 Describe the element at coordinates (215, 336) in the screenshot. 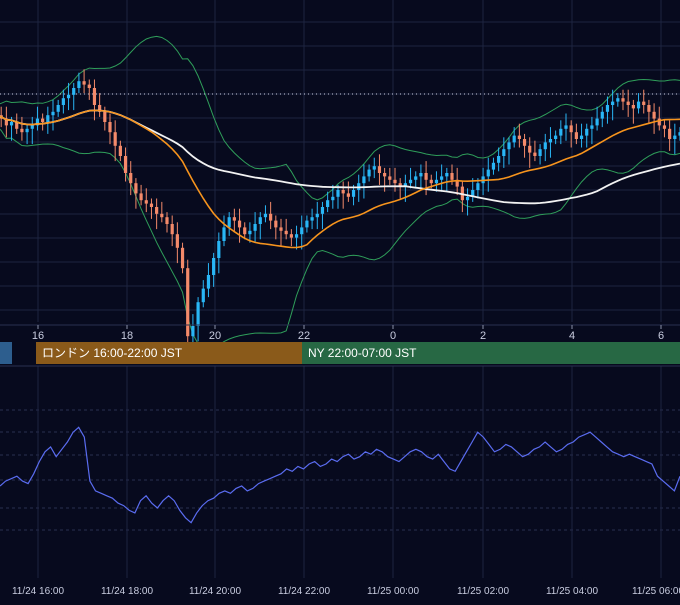

I see `price-x-tick-label: 20` at that location.